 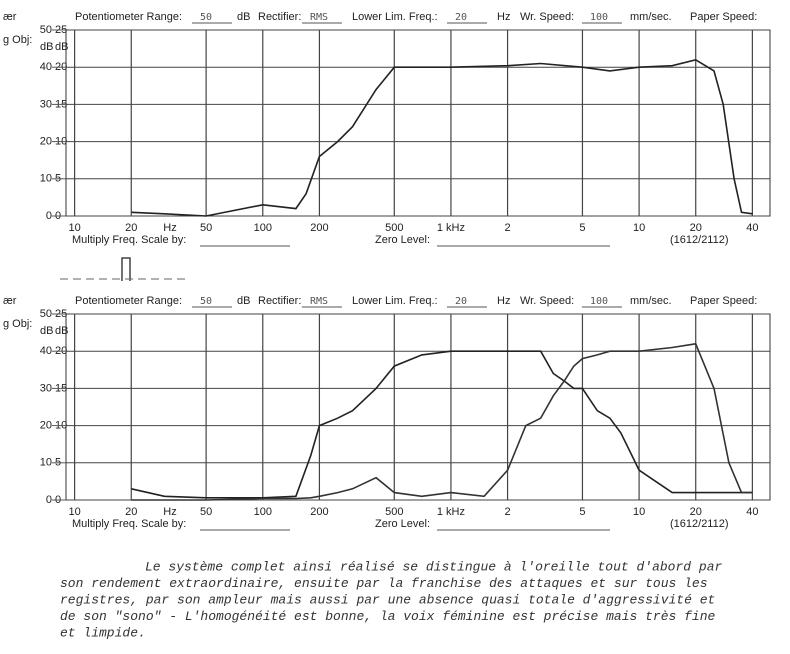 I want to click on paragraph-line: et limpide., so click(x=103, y=632).